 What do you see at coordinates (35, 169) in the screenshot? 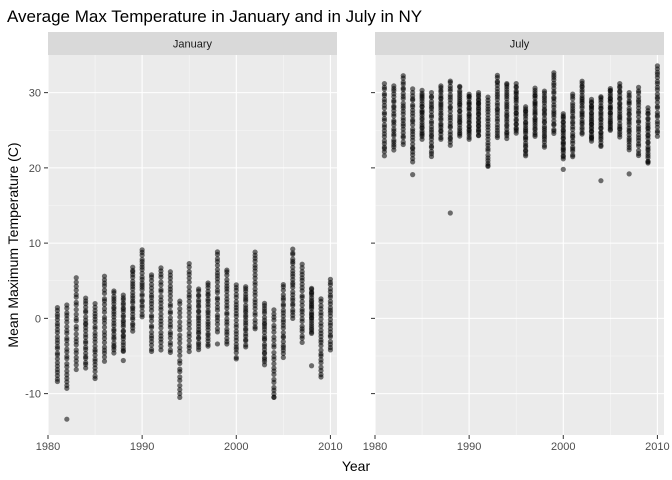
I see `y-tick-label: 20` at bounding box center [35, 169].